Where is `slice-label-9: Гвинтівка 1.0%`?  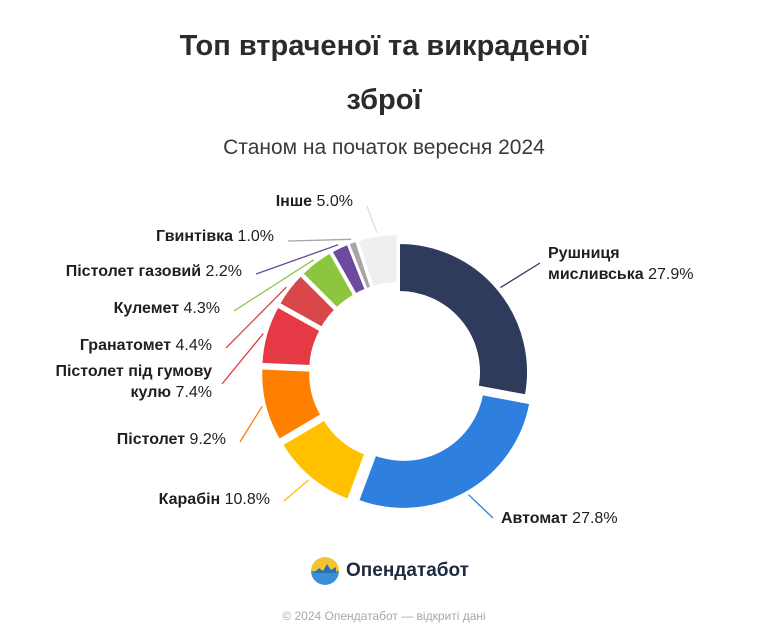 slice-label-9: Гвинтівка 1.0% is located at coordinates (215, 236).